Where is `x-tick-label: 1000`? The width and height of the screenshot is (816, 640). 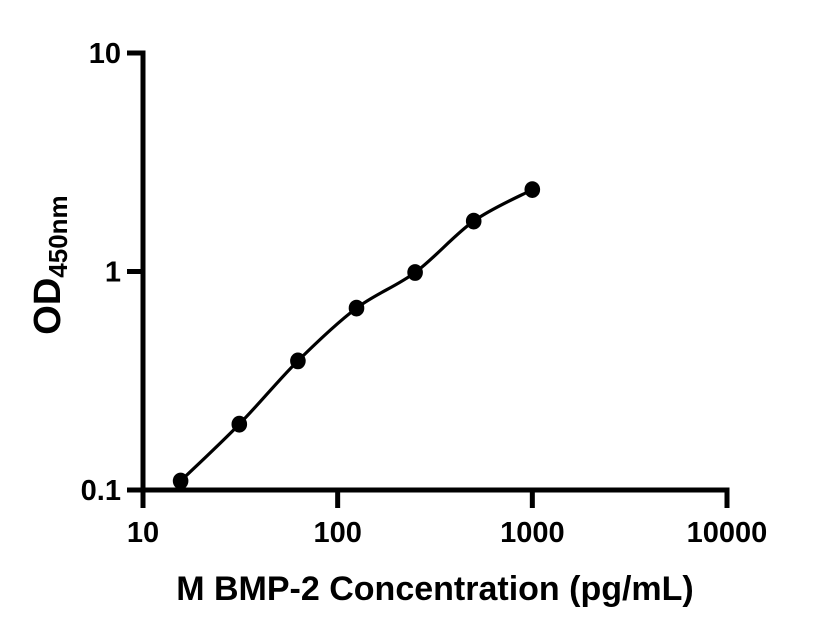 x-tick-label: 1000 is located at coordinates (532, 533).